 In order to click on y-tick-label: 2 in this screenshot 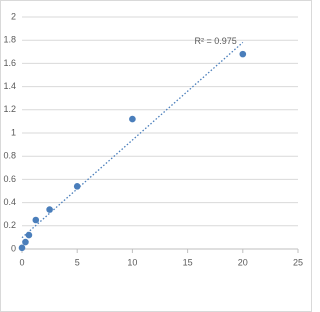, I will do `click(13, 16)`.